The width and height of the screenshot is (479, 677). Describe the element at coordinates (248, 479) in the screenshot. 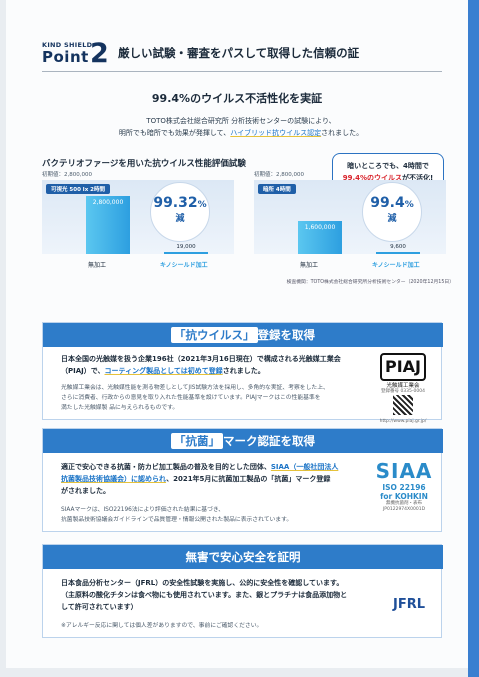

I see `body-line-2-end: 、2021年5月に抗菌加工製品の「抗菌」マーク登録` at that location.